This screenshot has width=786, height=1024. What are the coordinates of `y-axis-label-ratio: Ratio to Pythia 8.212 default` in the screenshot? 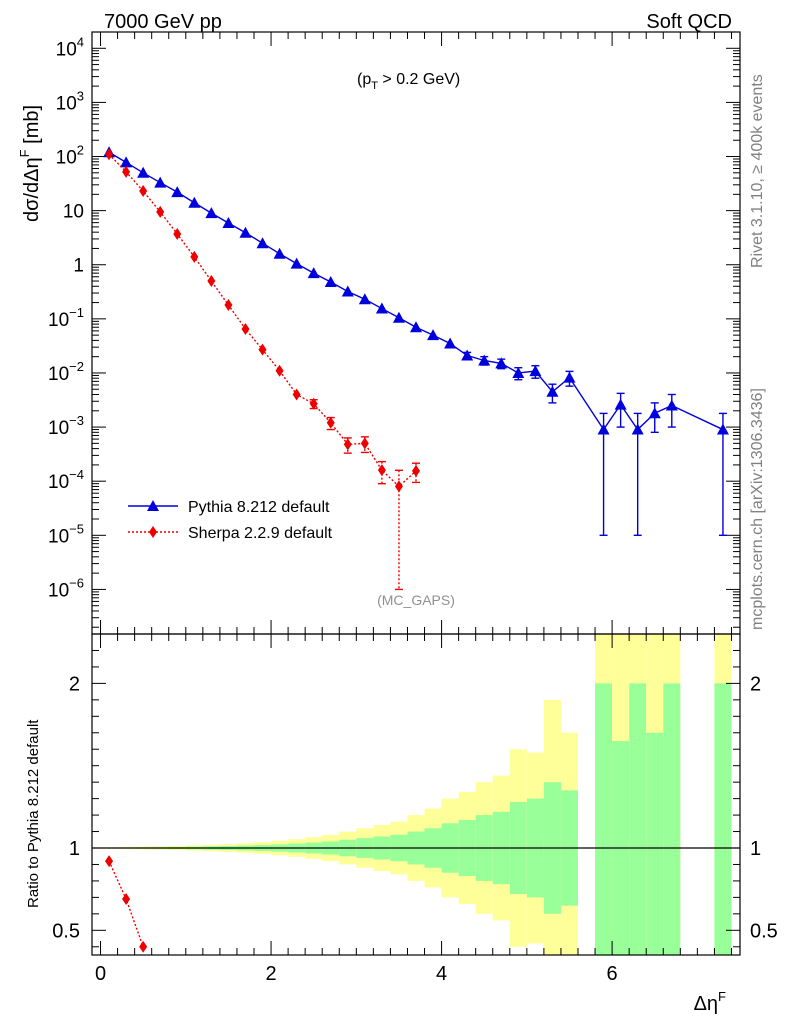 It's located at (33, 813).